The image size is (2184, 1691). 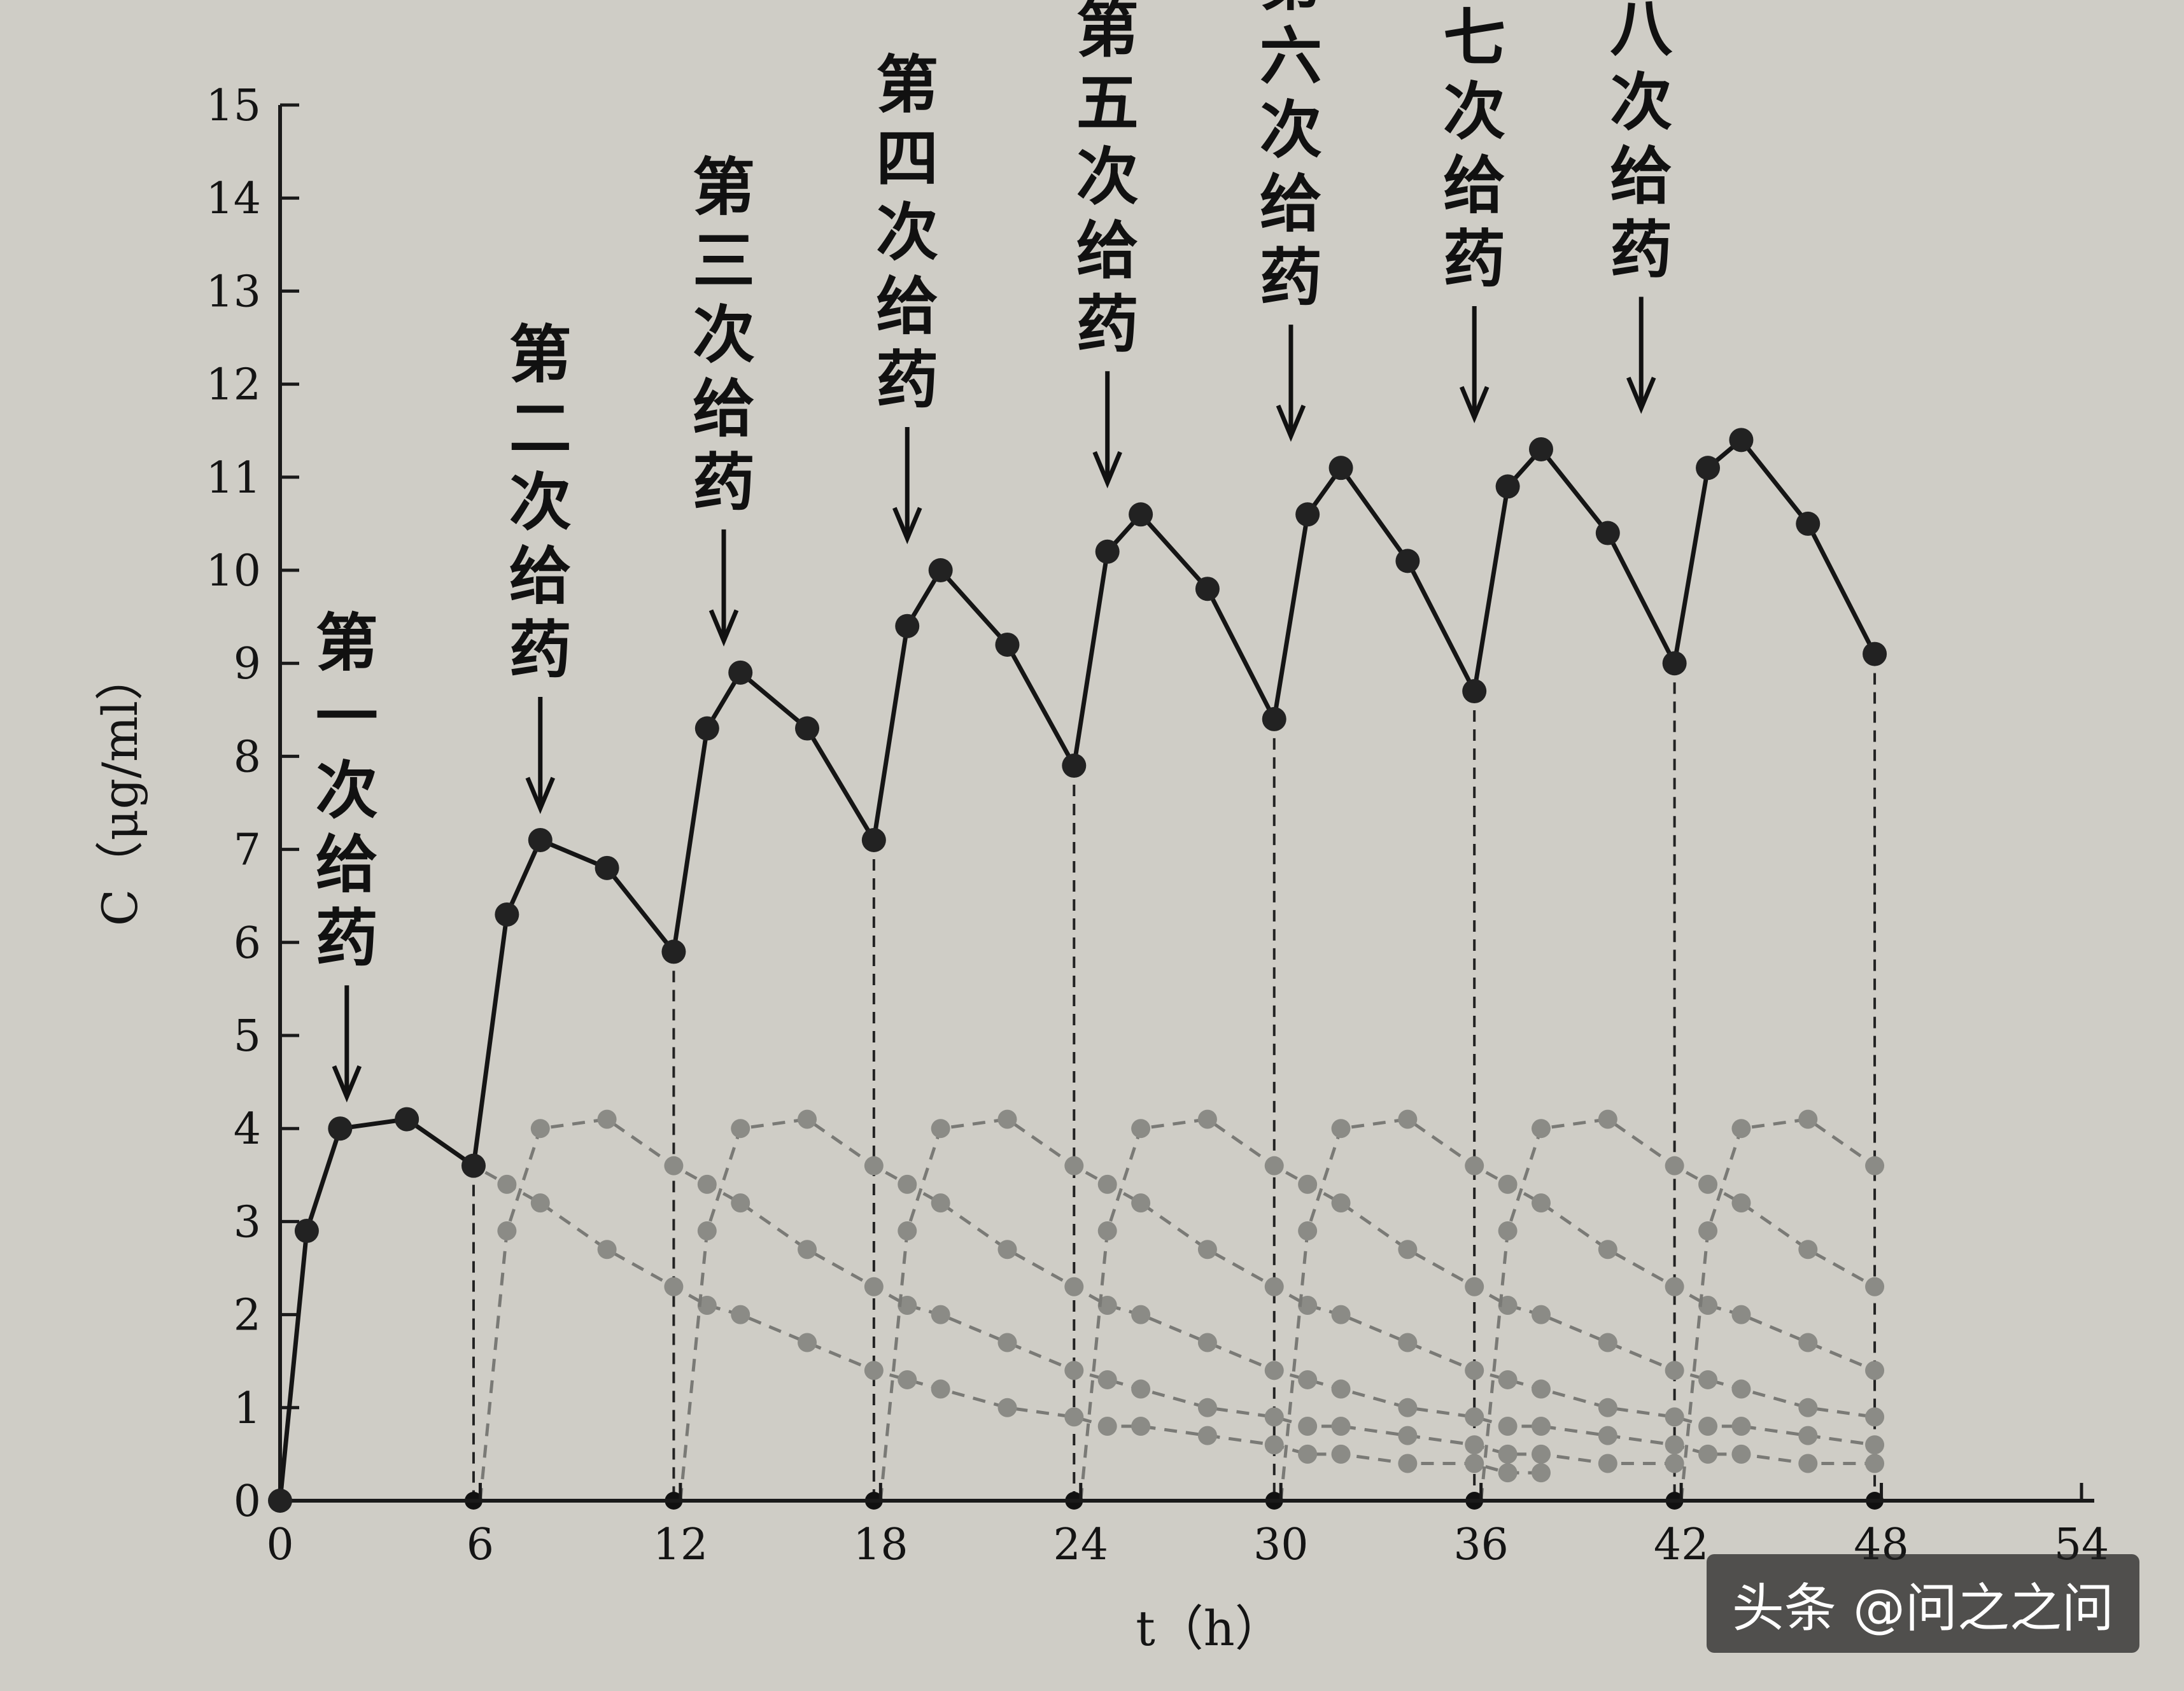 What do you see at coordinates (247, 943) in the screenshot?
I see `y-tick-label: 6` at bounding box center [247, 943].